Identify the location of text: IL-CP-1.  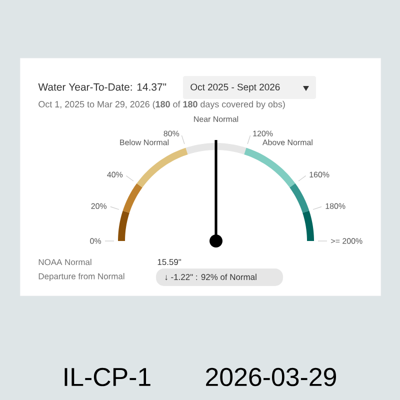
(107, 377).